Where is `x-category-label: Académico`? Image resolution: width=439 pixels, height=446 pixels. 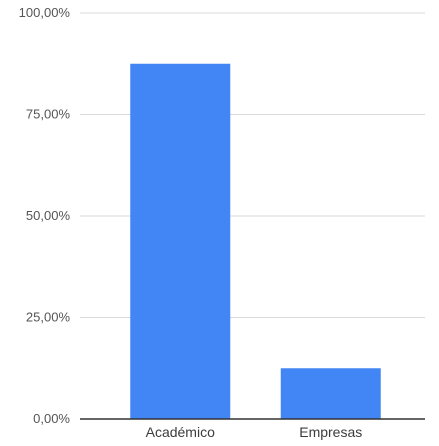 x-category-label: Académico is located at coordinates (180, 432).